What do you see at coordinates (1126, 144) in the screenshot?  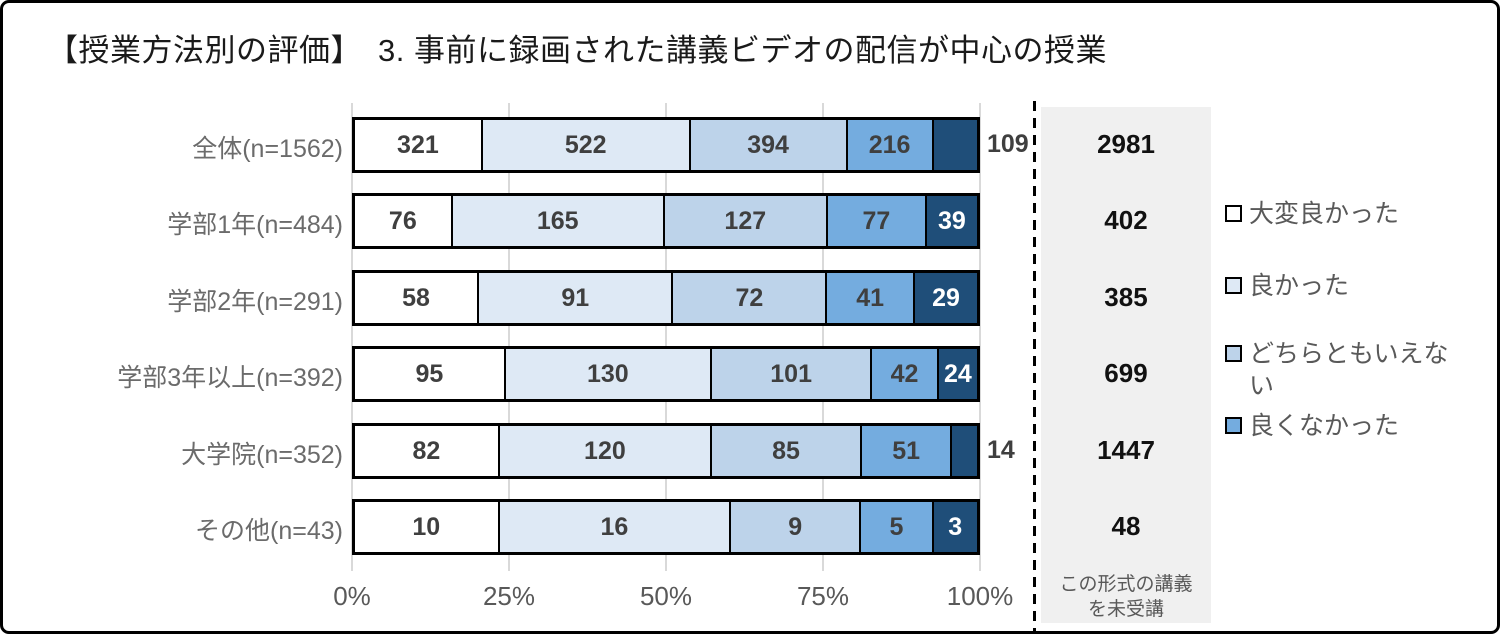 I see `not-taken-value: 2981` at bounding box center [1126, 144].